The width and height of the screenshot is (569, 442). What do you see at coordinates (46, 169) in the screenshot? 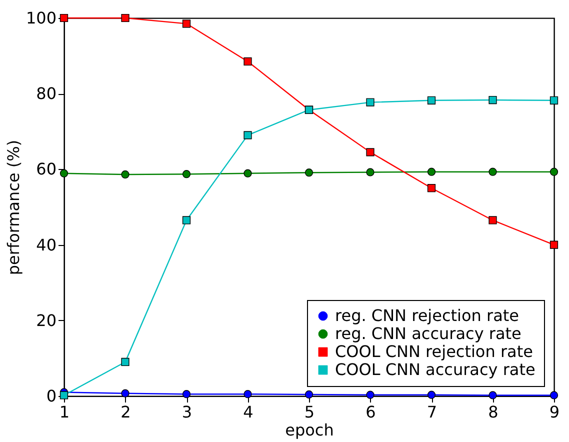
I see `y-tick-label: 60` at bounding box center [46, 169].